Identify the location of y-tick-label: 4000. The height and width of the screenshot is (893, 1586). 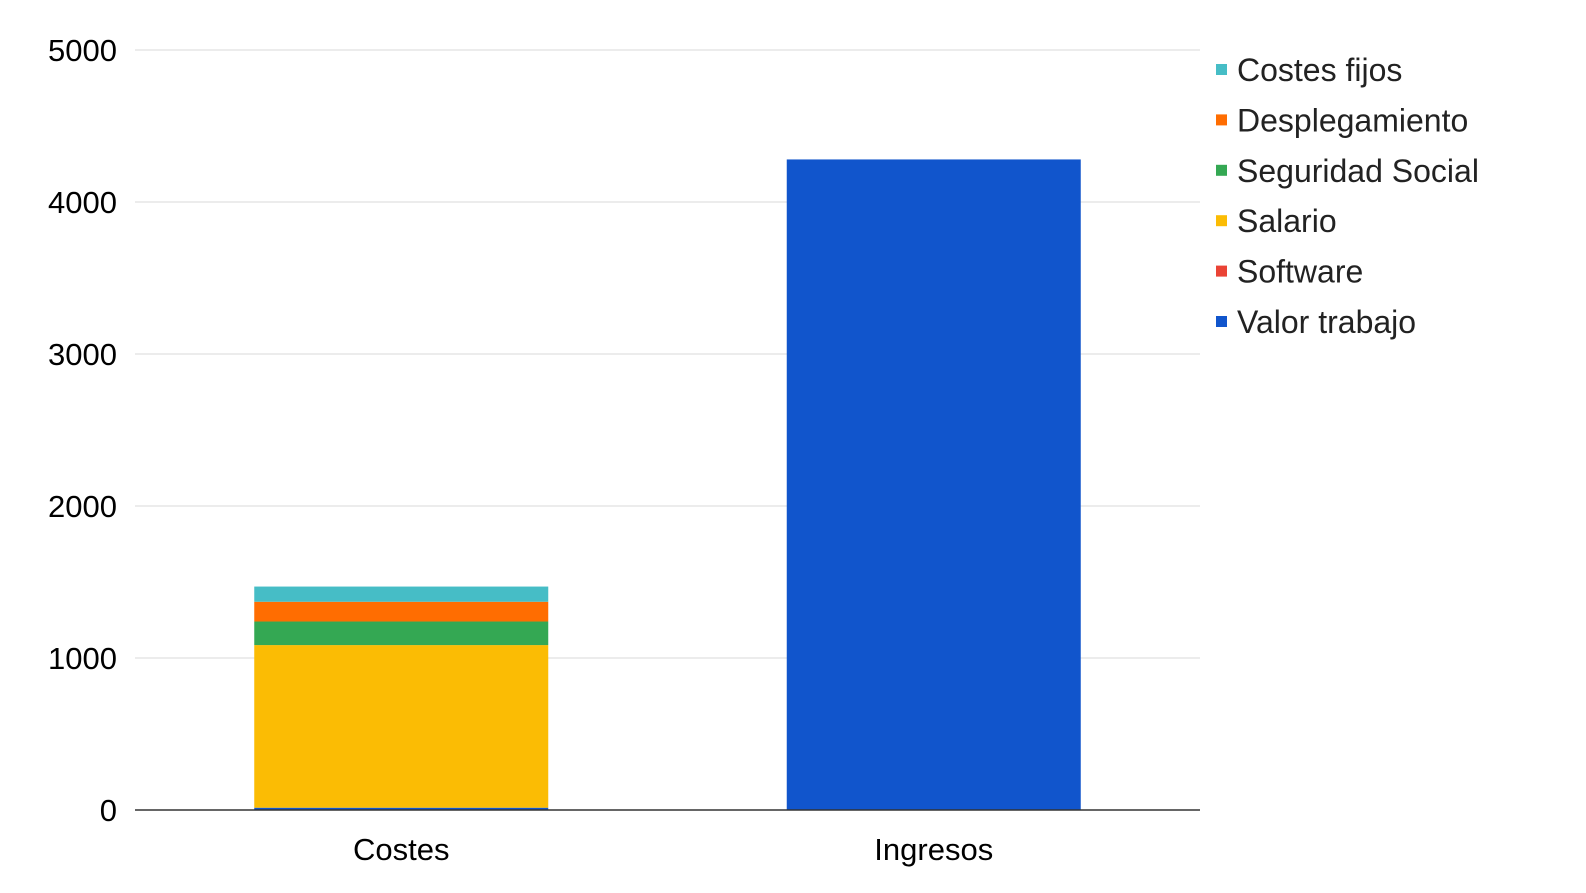
(82, 202).